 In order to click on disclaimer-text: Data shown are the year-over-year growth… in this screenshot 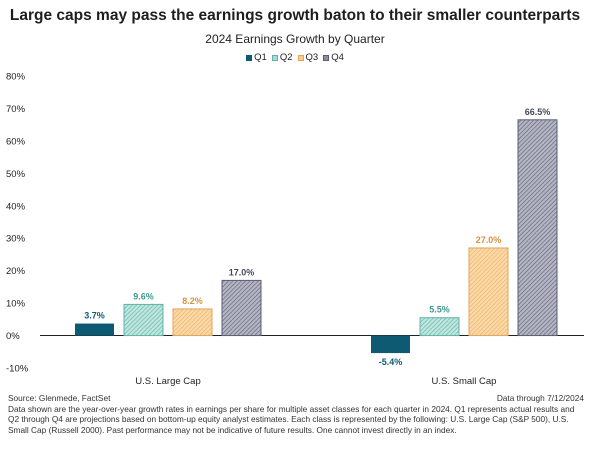, I will do `click(291, 419)`.